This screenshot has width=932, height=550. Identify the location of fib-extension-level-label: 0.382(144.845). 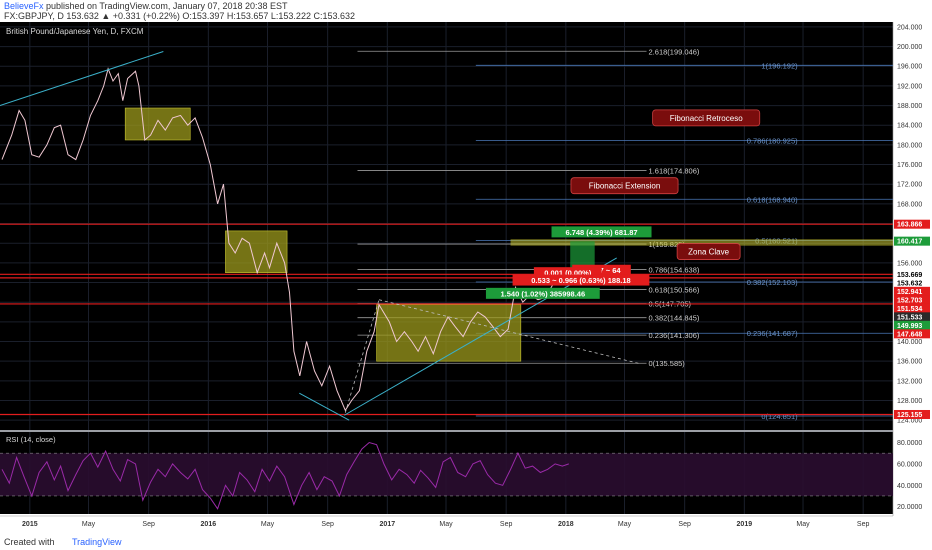
(674, 318).